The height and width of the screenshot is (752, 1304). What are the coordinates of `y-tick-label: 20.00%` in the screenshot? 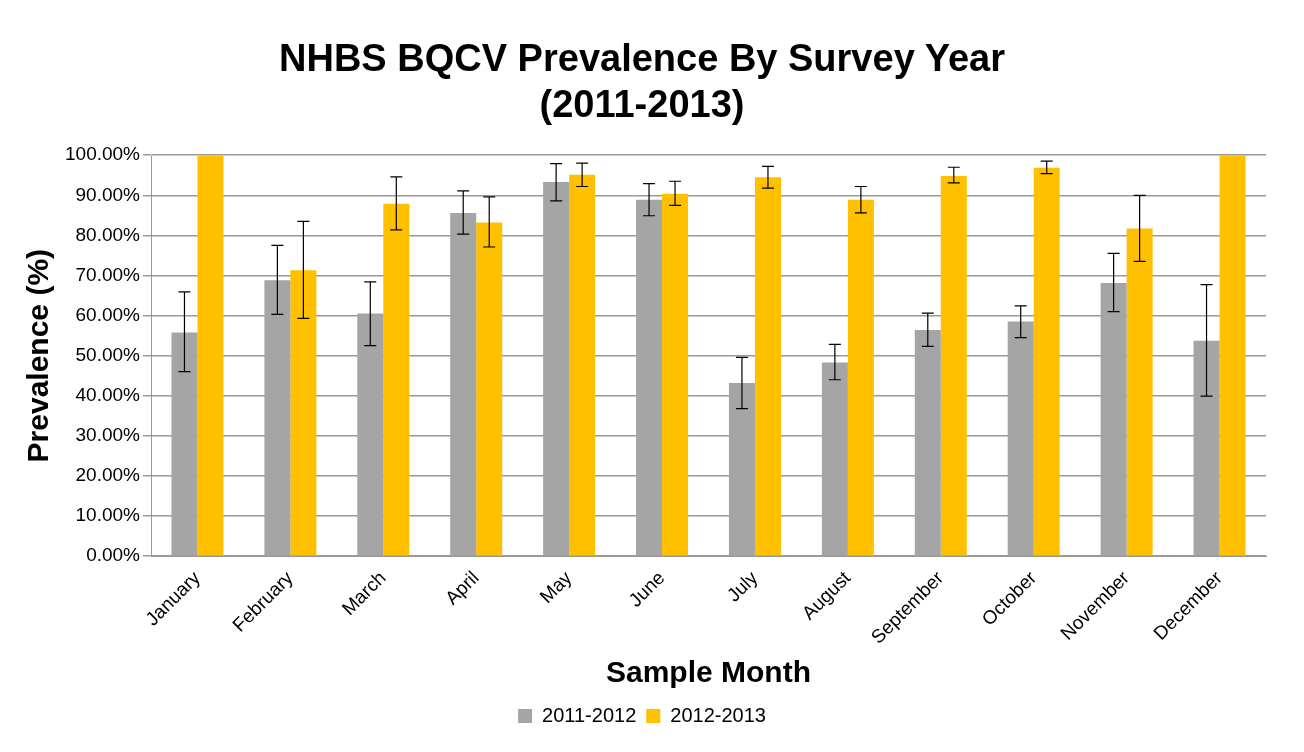 It's located at (108, 475).